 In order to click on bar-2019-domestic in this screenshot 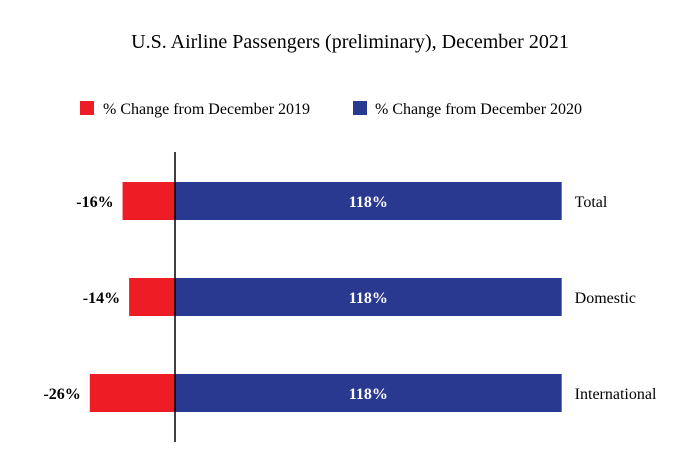, I will do `click(152, 297)`.